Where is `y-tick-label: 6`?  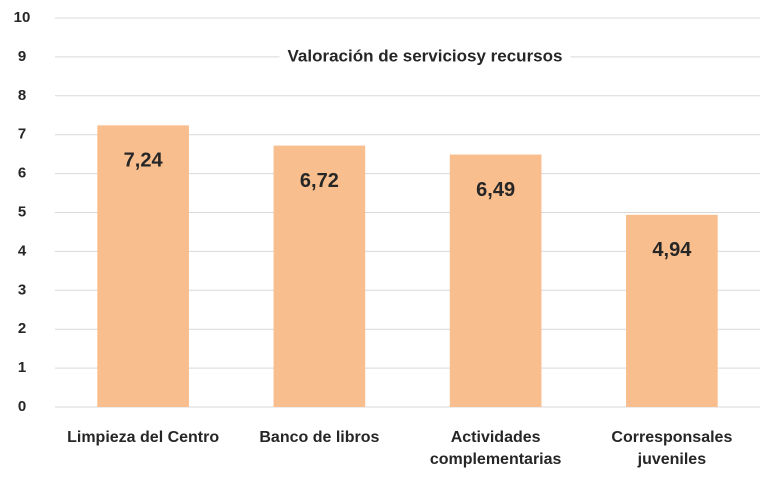 y-tick-label: 6 is located at coordinates (22, 173).